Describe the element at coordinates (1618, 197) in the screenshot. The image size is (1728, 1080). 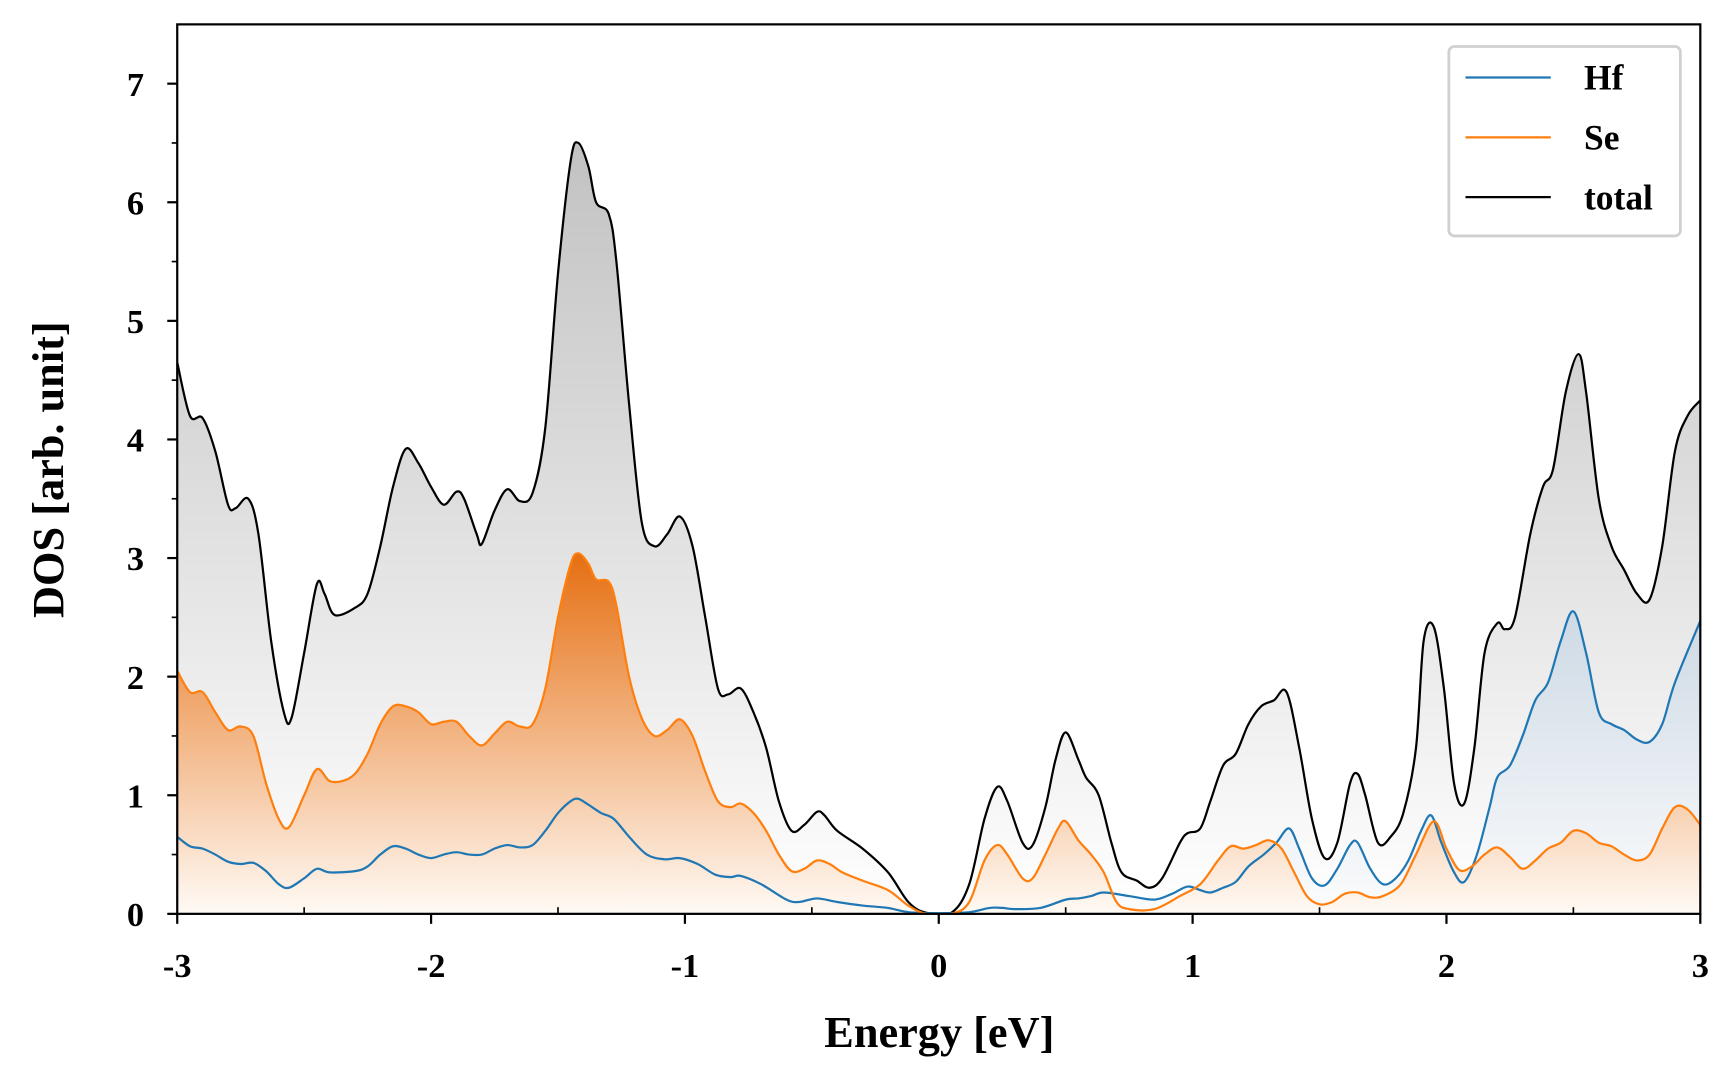
I see `legend-label-total: total` at that location.